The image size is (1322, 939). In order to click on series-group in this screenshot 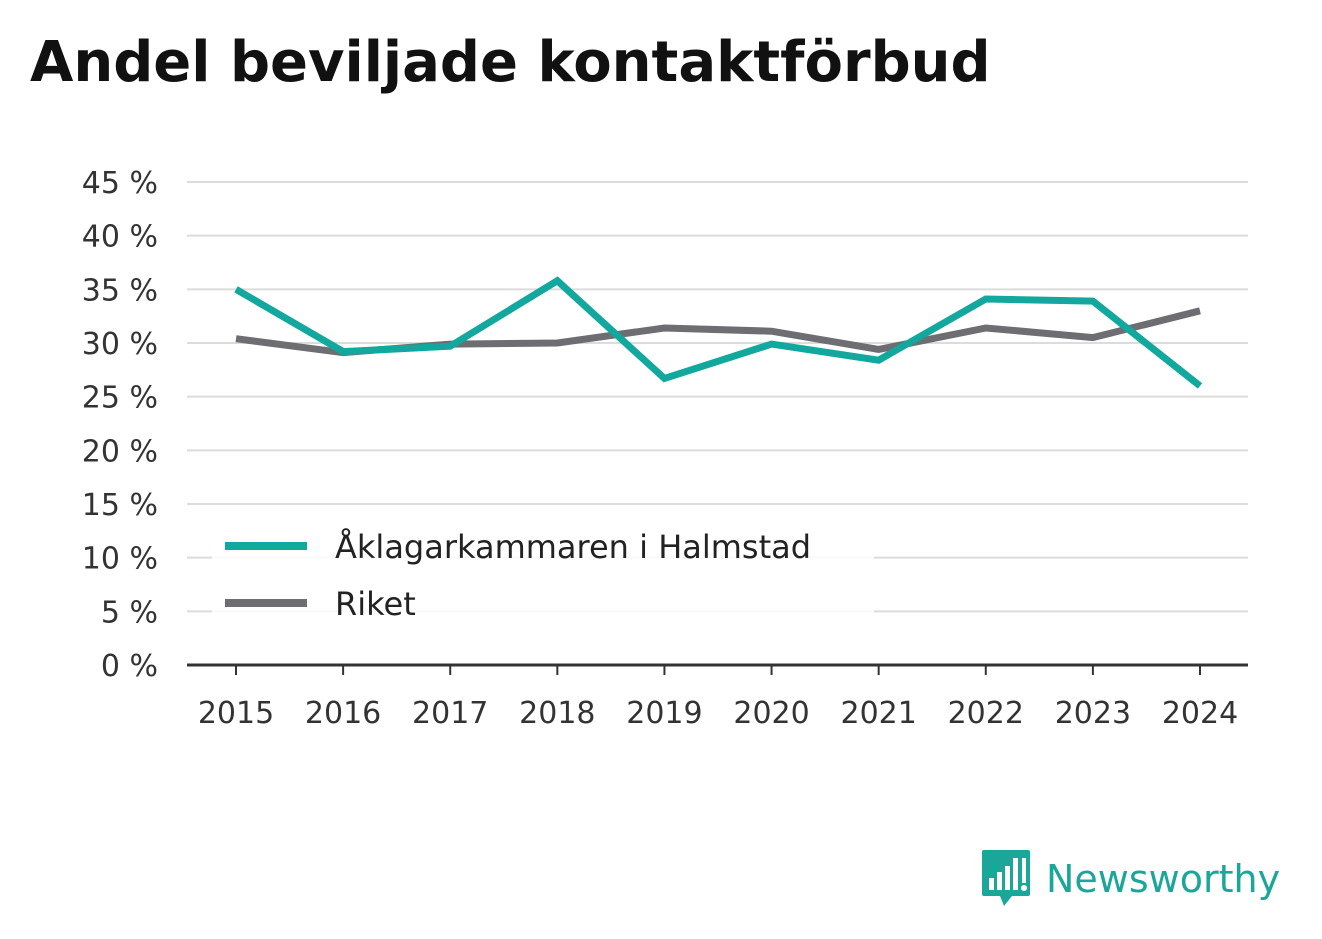, I will do `click(718, 332)`.